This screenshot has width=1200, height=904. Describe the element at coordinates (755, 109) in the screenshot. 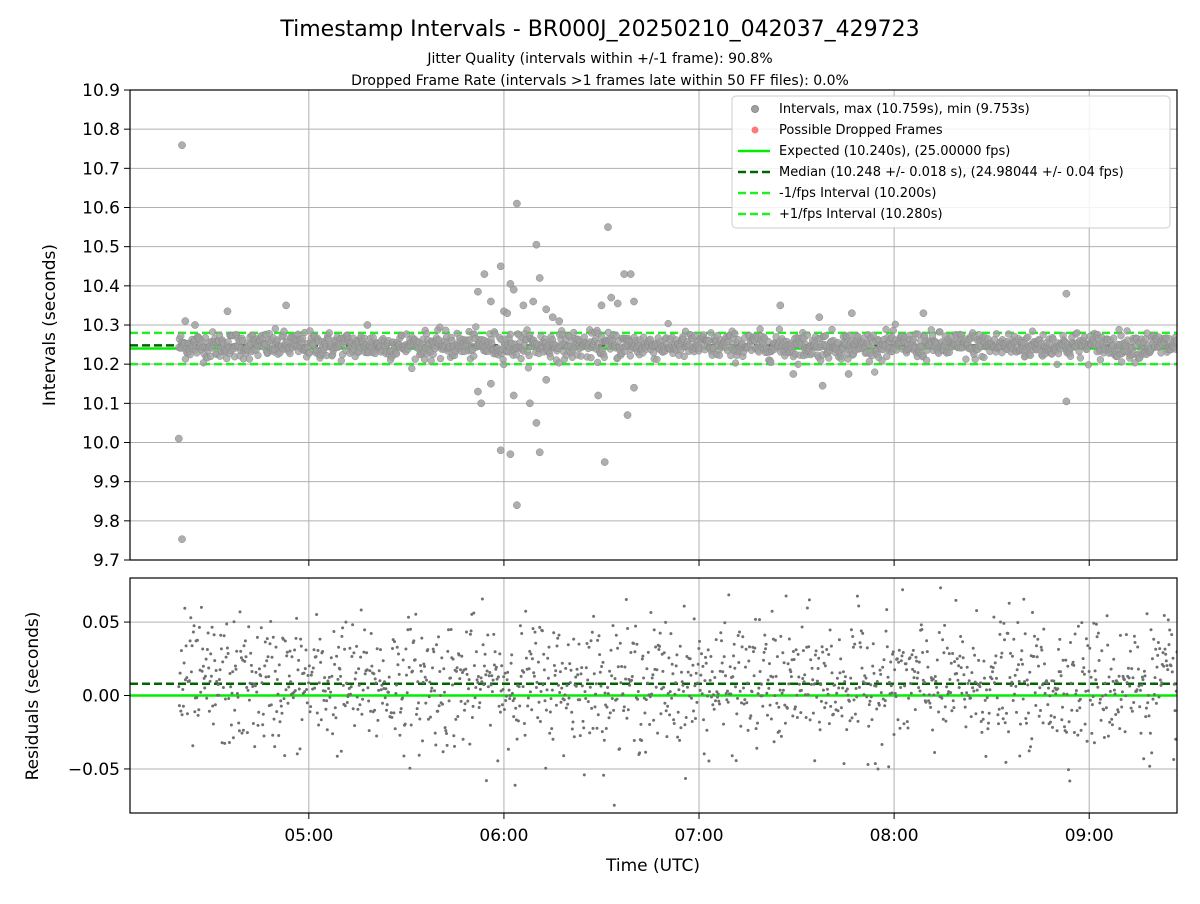

I see `legend-intervals-marker` at that location.